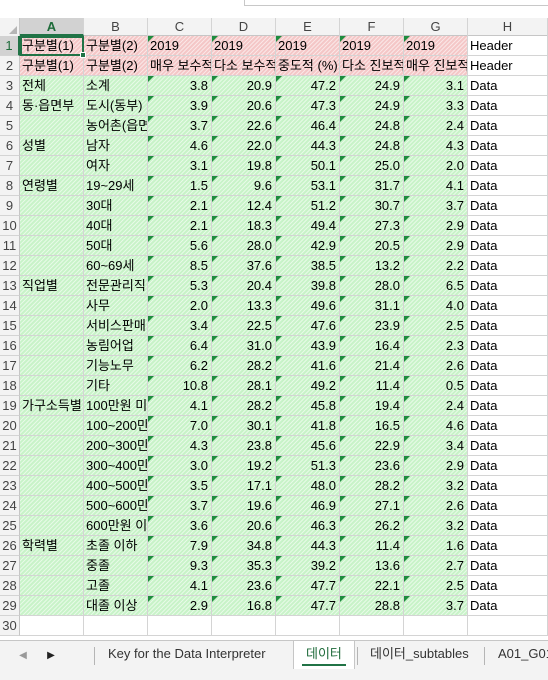 This screenshot has width=548, height=680. Describe the element at coordinates (52, 106) in the screenshot. I see `cell-a4: 동·읍면부` at that location.